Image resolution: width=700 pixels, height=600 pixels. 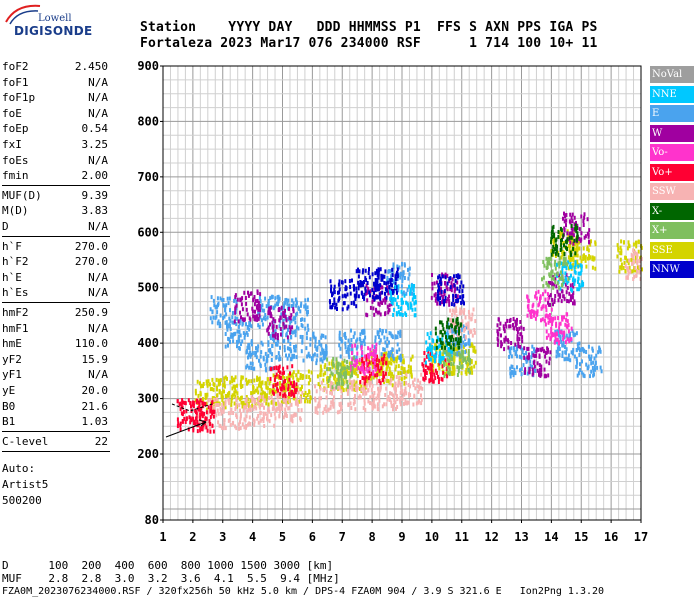 What do you see at coordinates (521, 537) in the screenshot?
I see `x-tick-label: 13` at bounding box center [521, 537].